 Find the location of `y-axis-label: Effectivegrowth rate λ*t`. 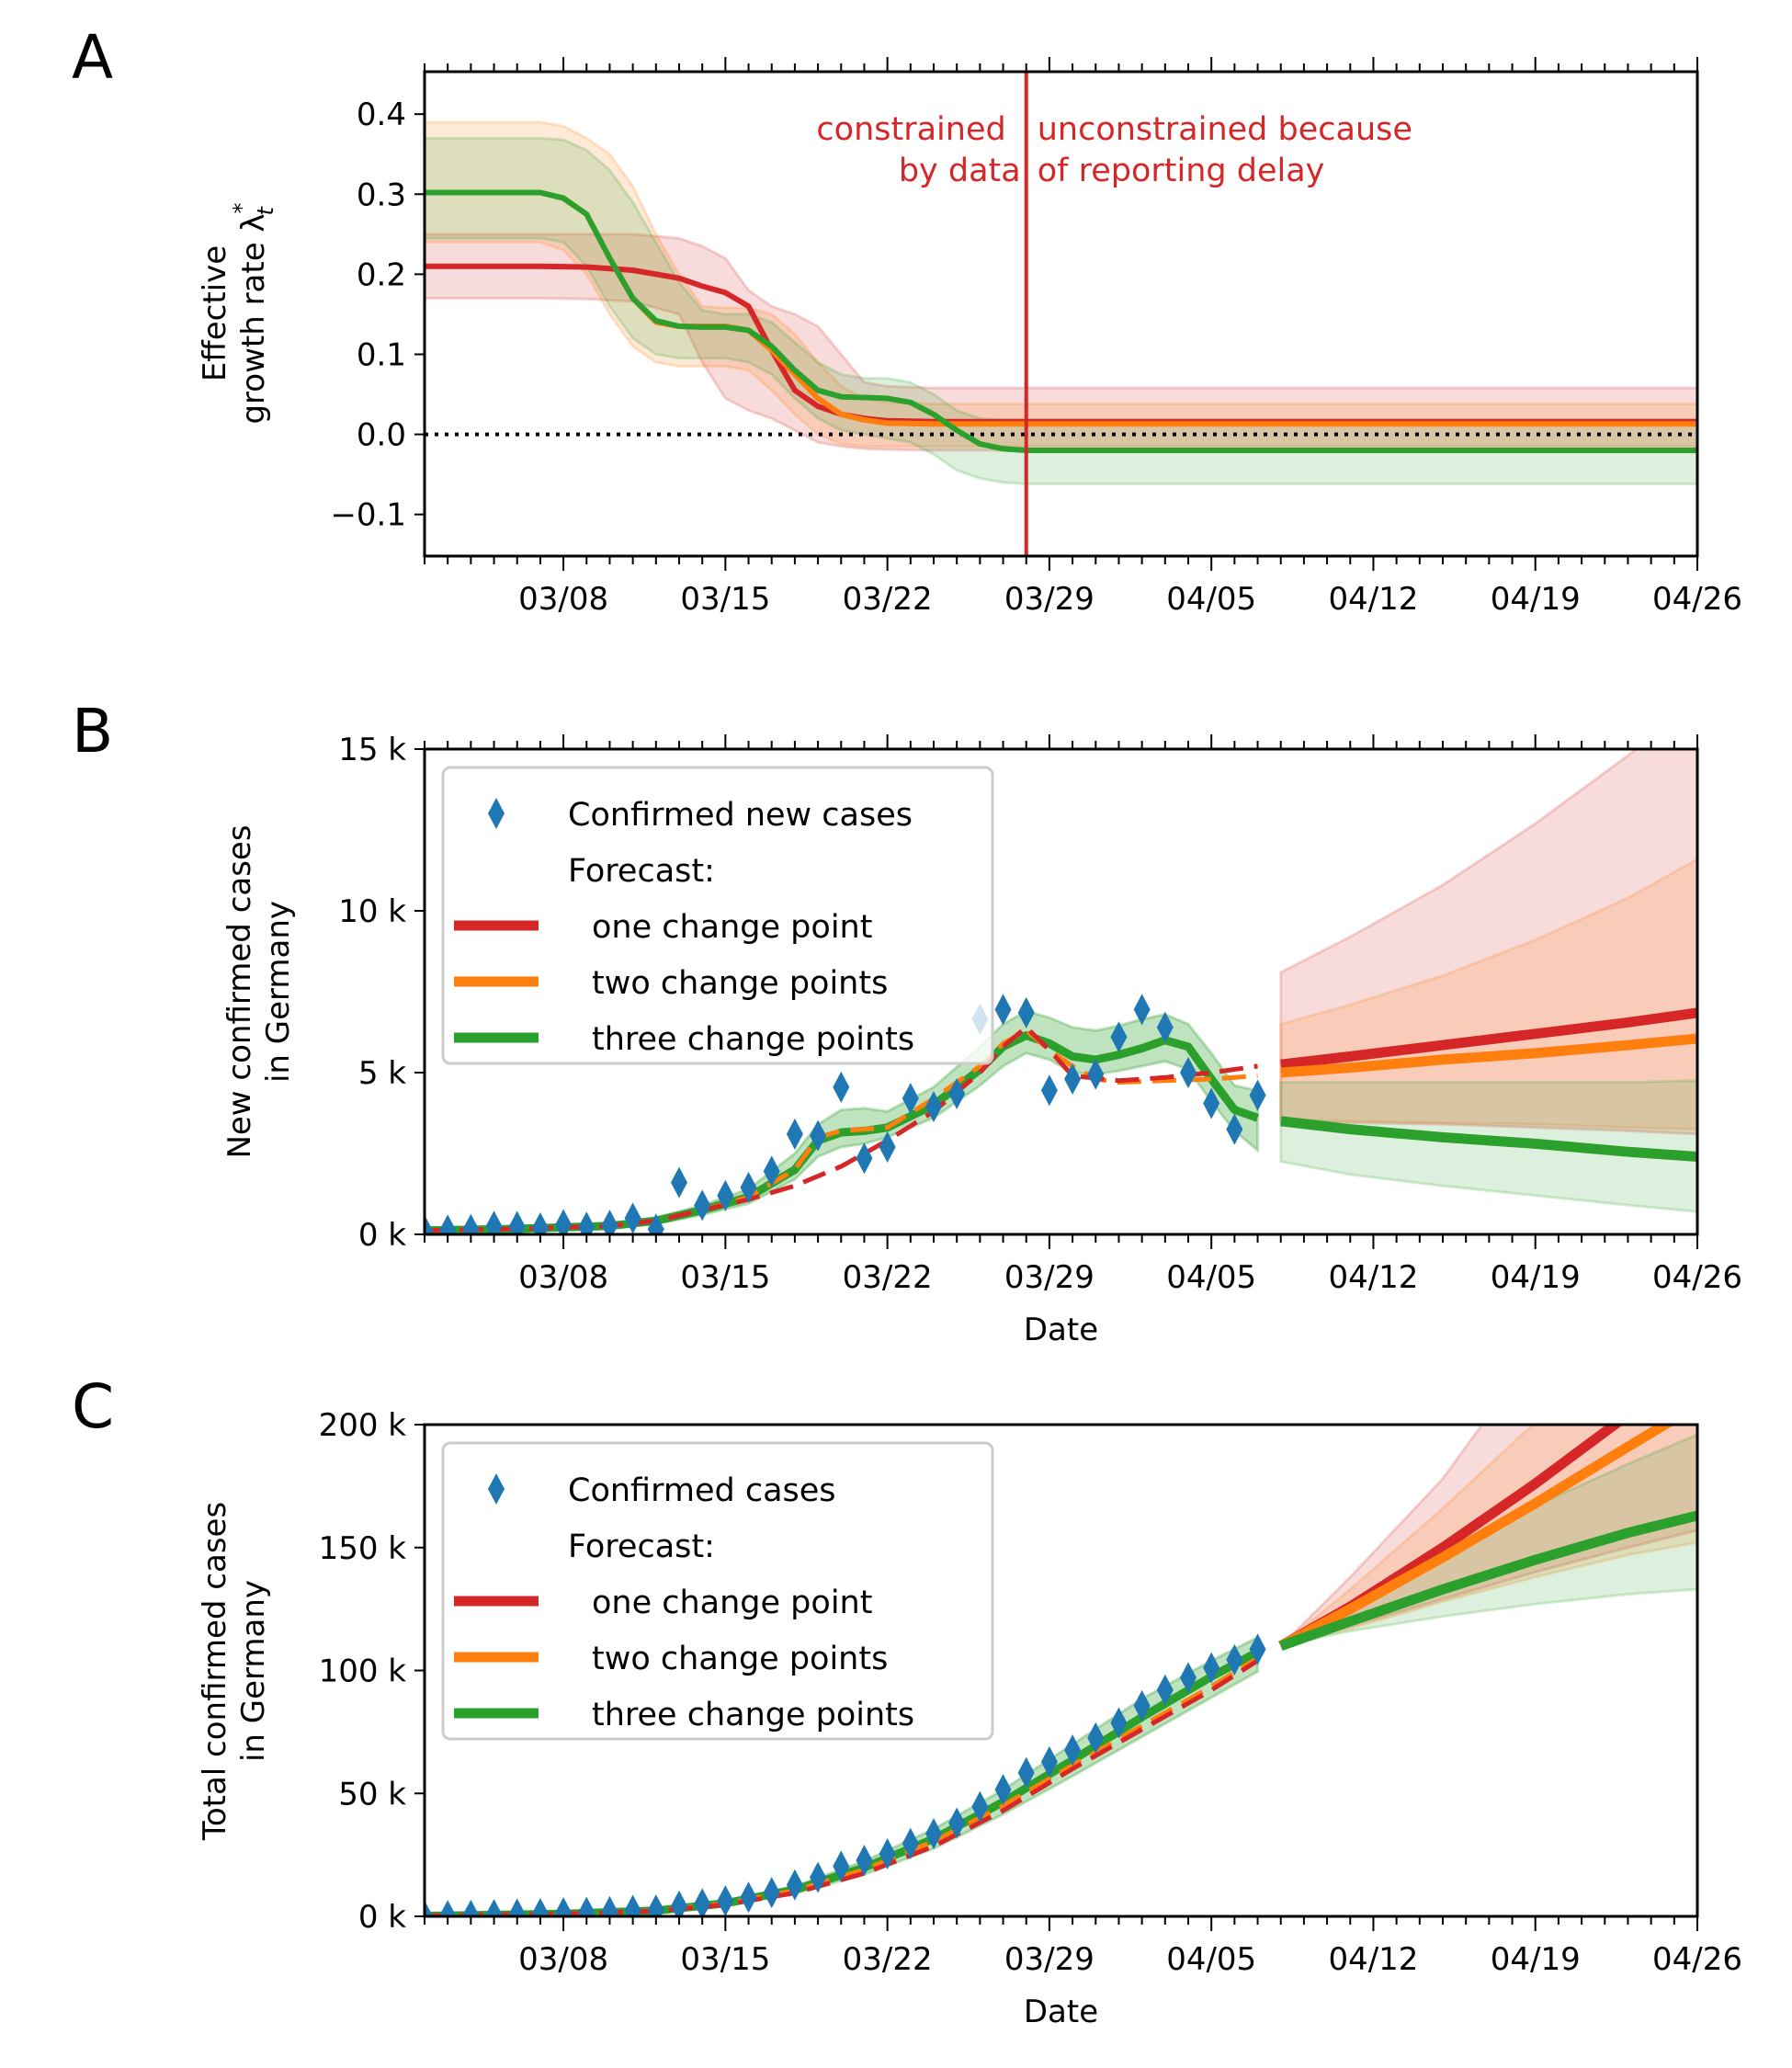

y-axis-label: Effectivegrowth rate λ*t is located at coordinates (237, 313).